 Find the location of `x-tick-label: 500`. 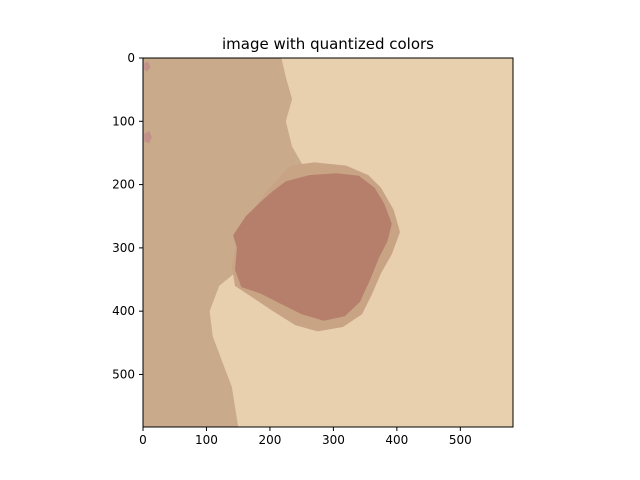

x-tick-label: 500 is located at coordinates (460, 440).